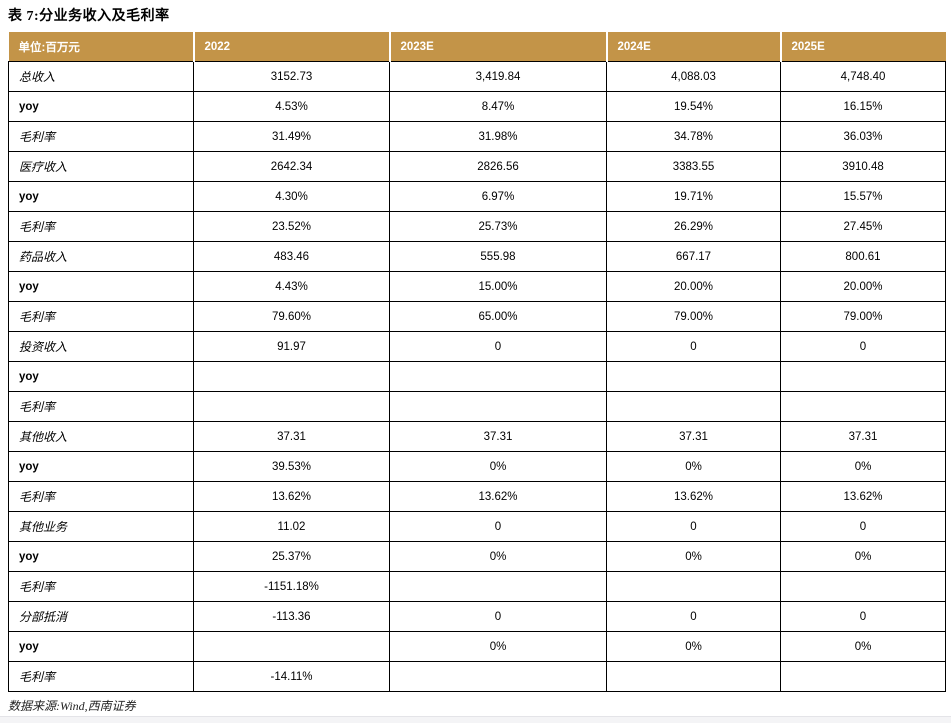 This screenshot has height=723, width=951. I want to click on cell: 19.71%, so click(693, 196).